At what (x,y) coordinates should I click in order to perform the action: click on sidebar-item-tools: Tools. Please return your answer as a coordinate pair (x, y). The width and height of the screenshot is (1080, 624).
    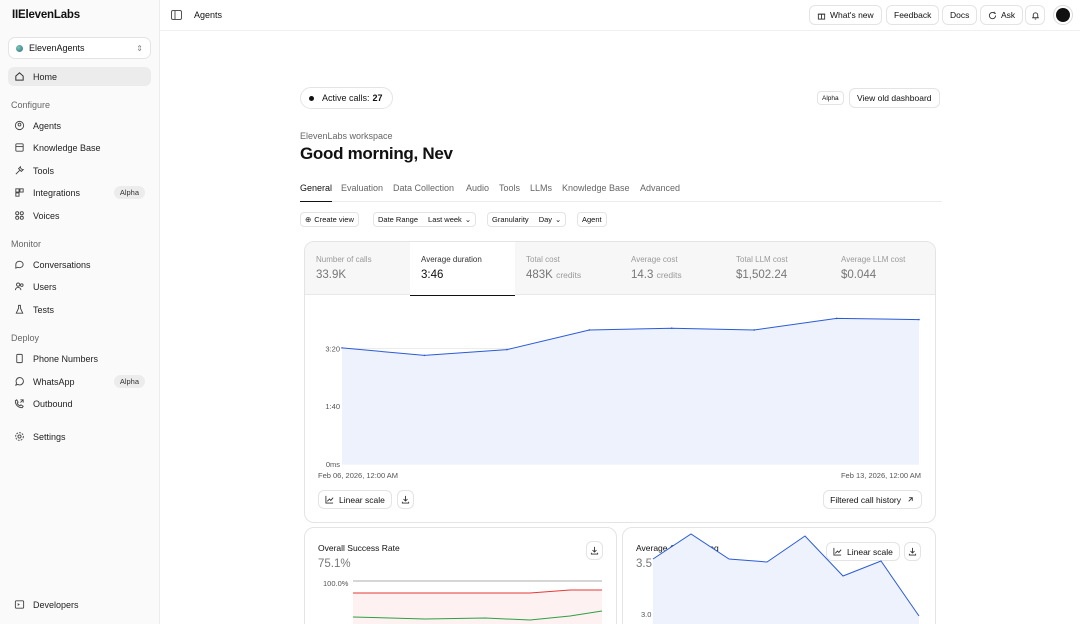
    Looking at the image, I should click on (79, 170).